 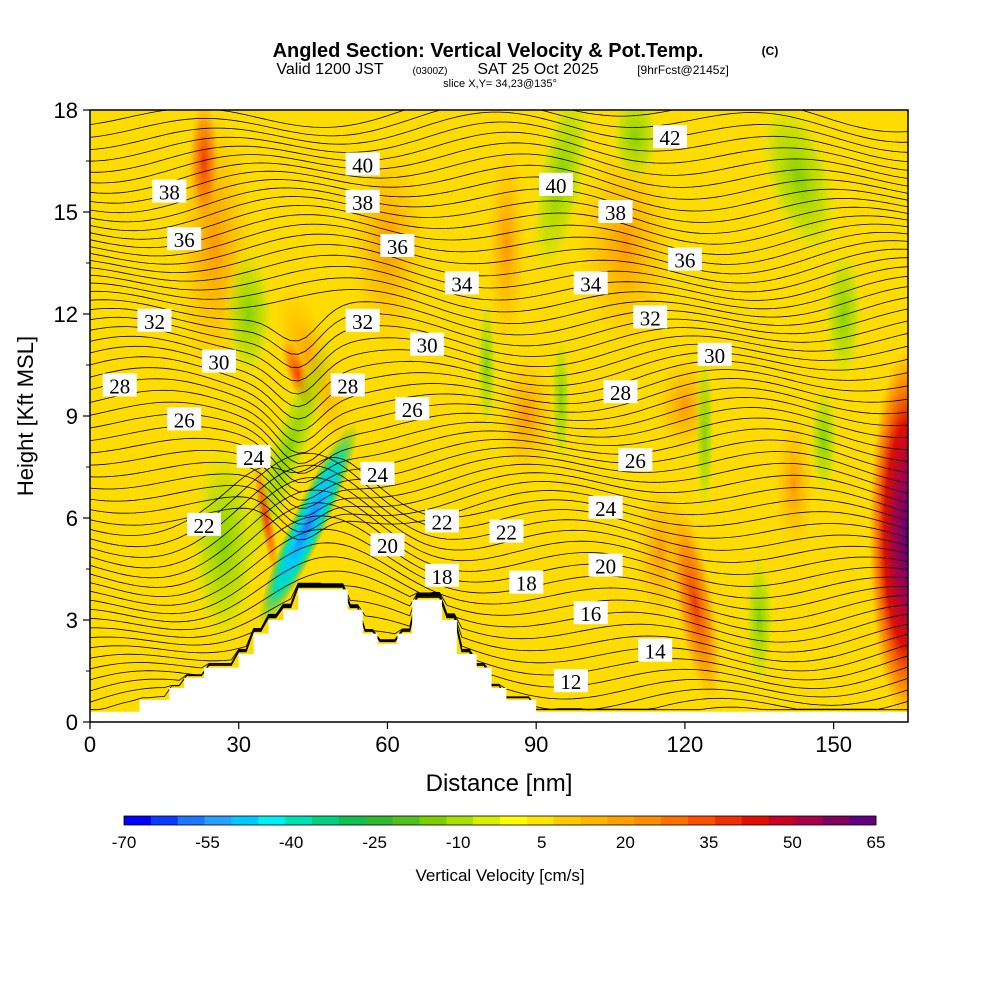 I want to click on theta-label-text: 26, so click(x=412, y=410).